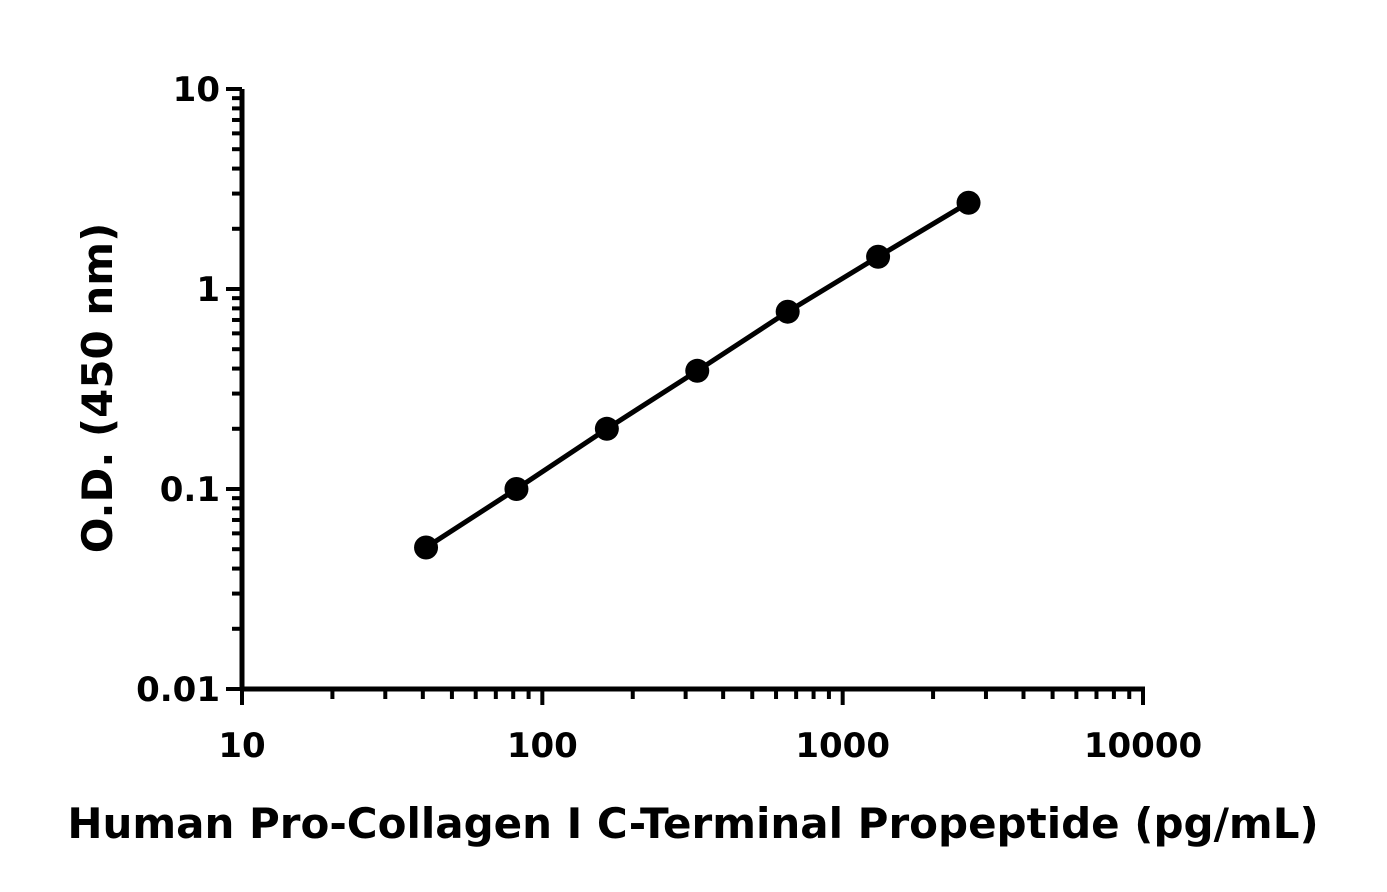  Describe the element at coordinates (178, 390) in the screenshot. I see `y-tick-labels: 0.01 0.1 1 10` at that location.